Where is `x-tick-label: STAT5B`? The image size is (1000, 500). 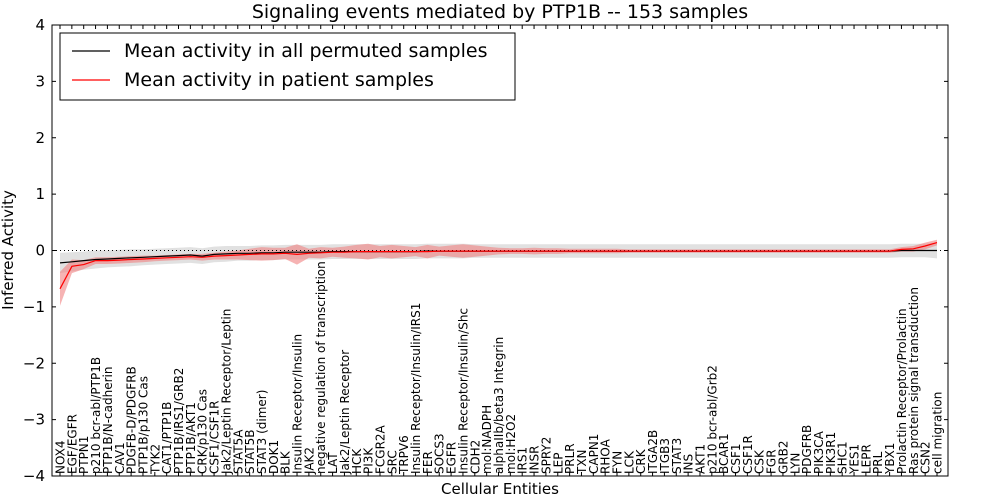
x-tick-label: STAT5B is located at coordinates (250, 452).